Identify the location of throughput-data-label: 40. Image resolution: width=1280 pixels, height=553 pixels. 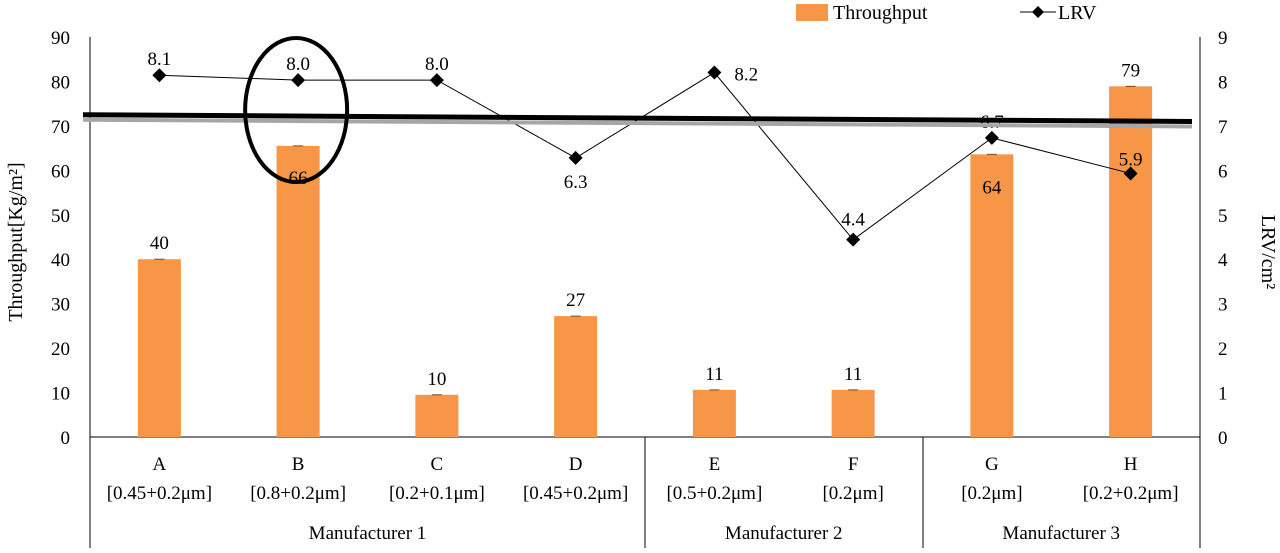
(159, 243).